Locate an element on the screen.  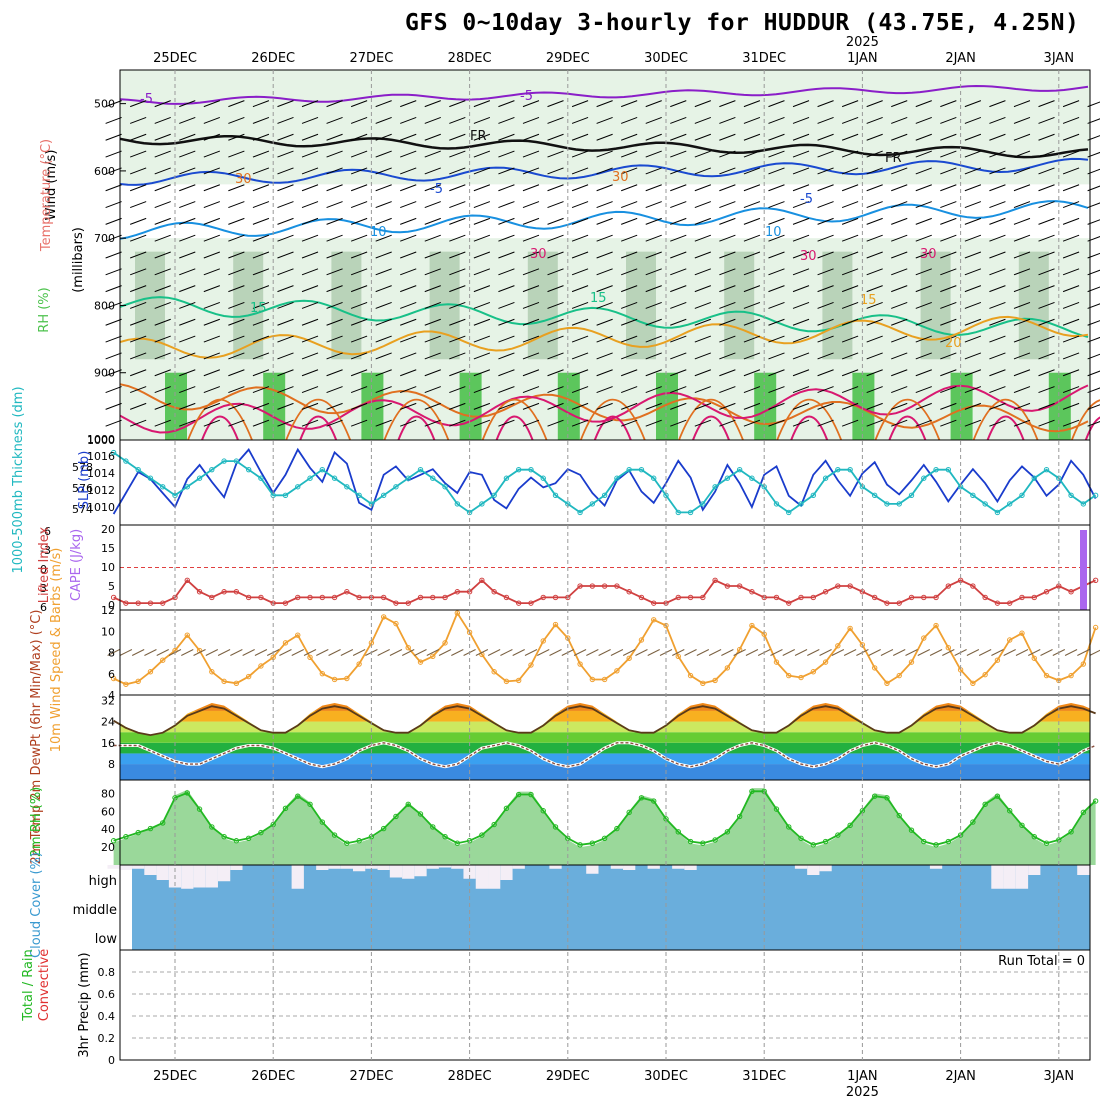
run-total-label: Run Total = 0 is located at coordinates (1041, 961).